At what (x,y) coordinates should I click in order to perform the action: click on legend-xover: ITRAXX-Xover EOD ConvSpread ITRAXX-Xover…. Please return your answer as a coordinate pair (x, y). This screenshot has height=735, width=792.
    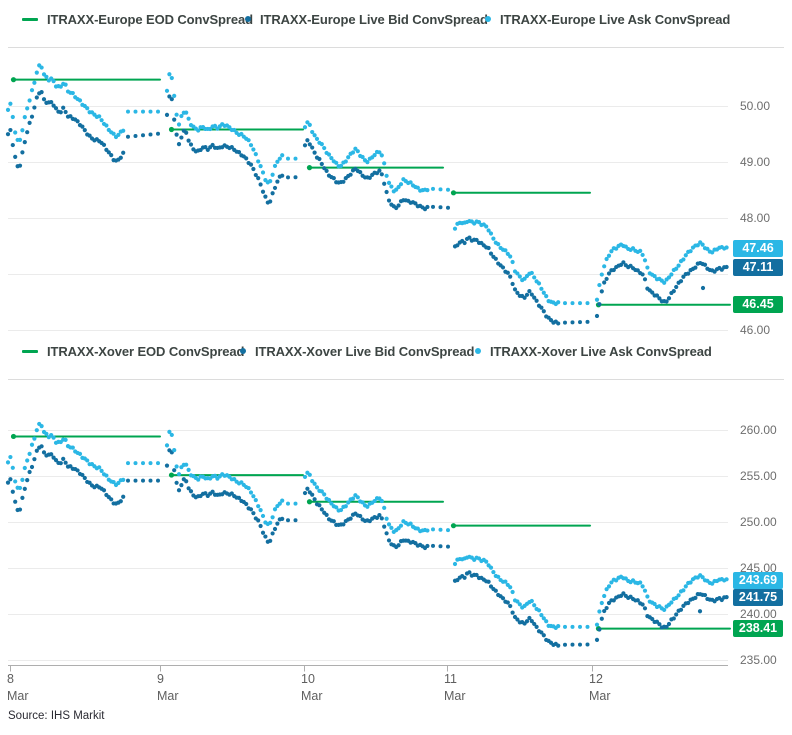
    Looking at the image, I should click on (396, 352).